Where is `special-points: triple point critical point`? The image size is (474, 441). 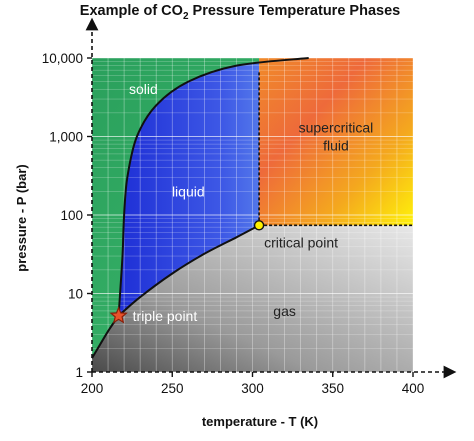
special-points: triple point critical point is located at coordinates (223, 272).